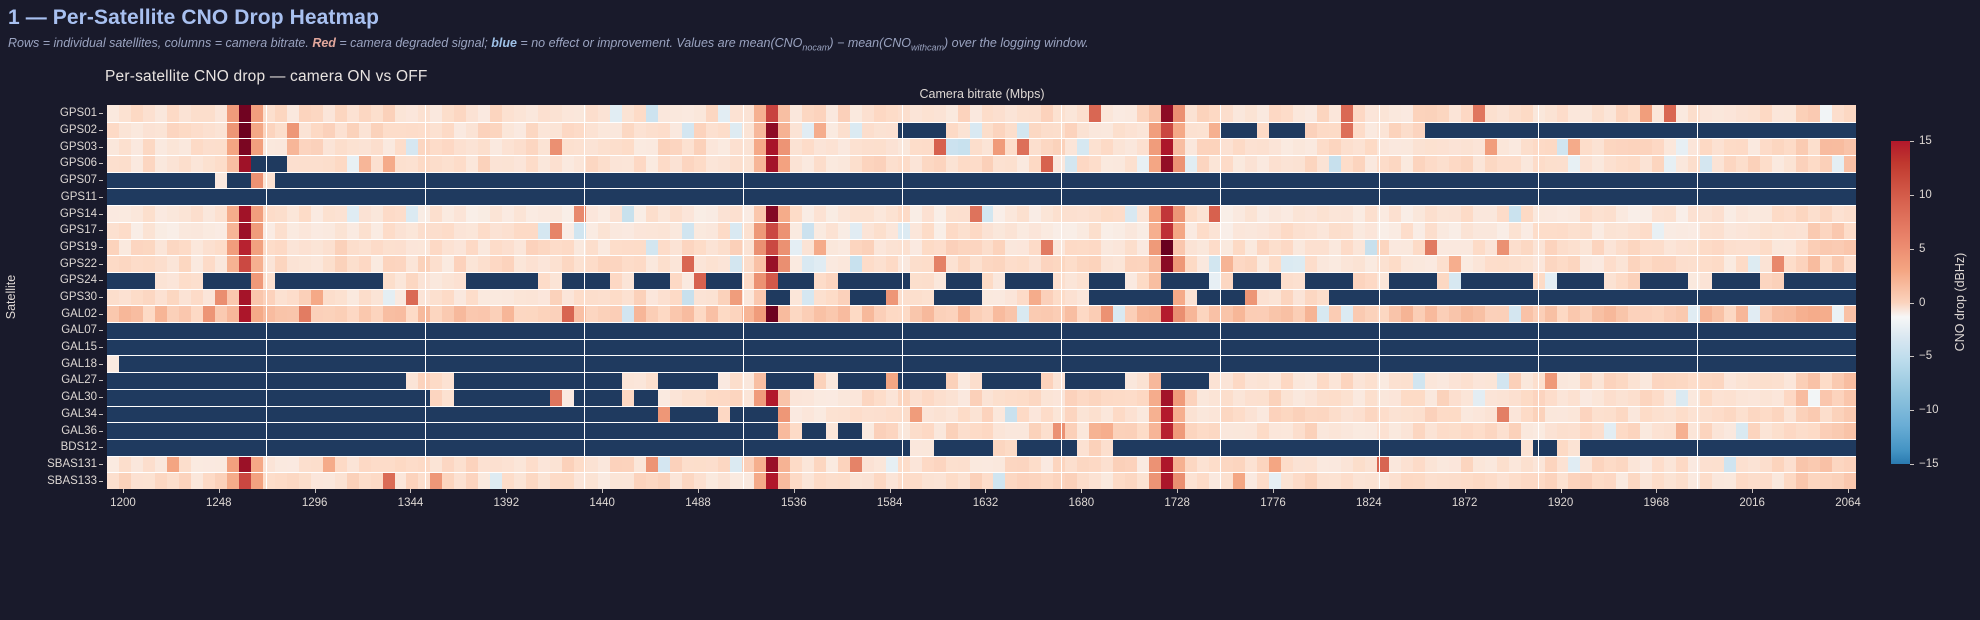 This screenshot has height=620, width=1980. What do you see at coordinates (101, 331) in the screenshot?
I see `y-tick-mark` at bounding box center [101, 331].